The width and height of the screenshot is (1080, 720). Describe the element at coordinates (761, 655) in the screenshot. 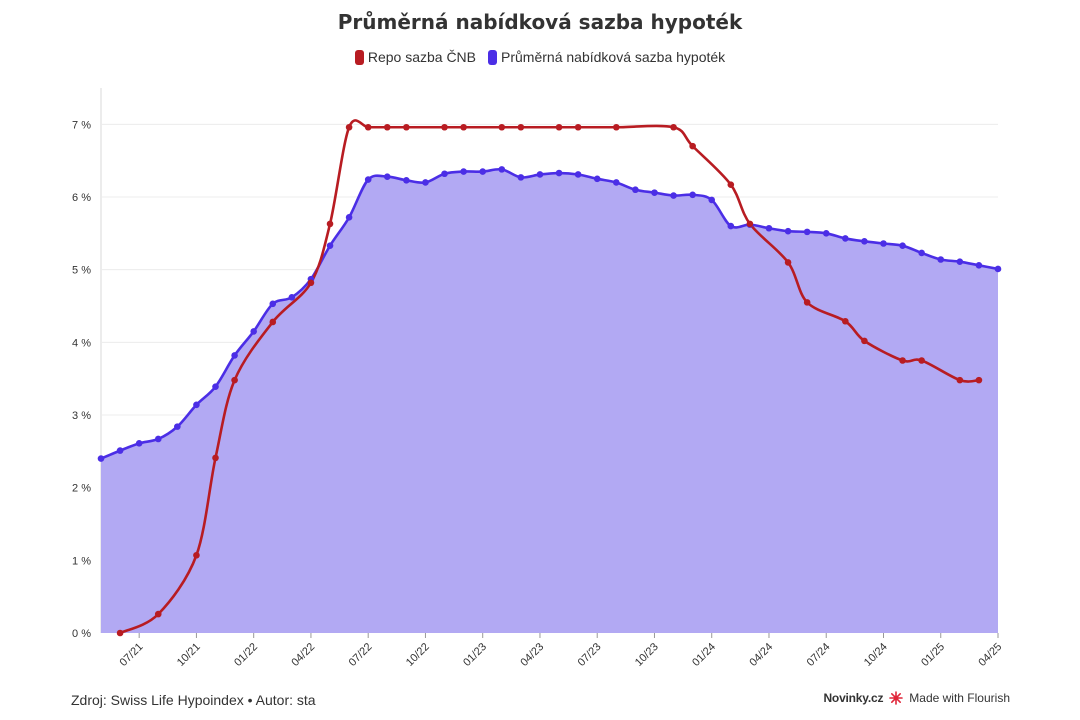

I see `x-tick-label: 04/24` at that location.